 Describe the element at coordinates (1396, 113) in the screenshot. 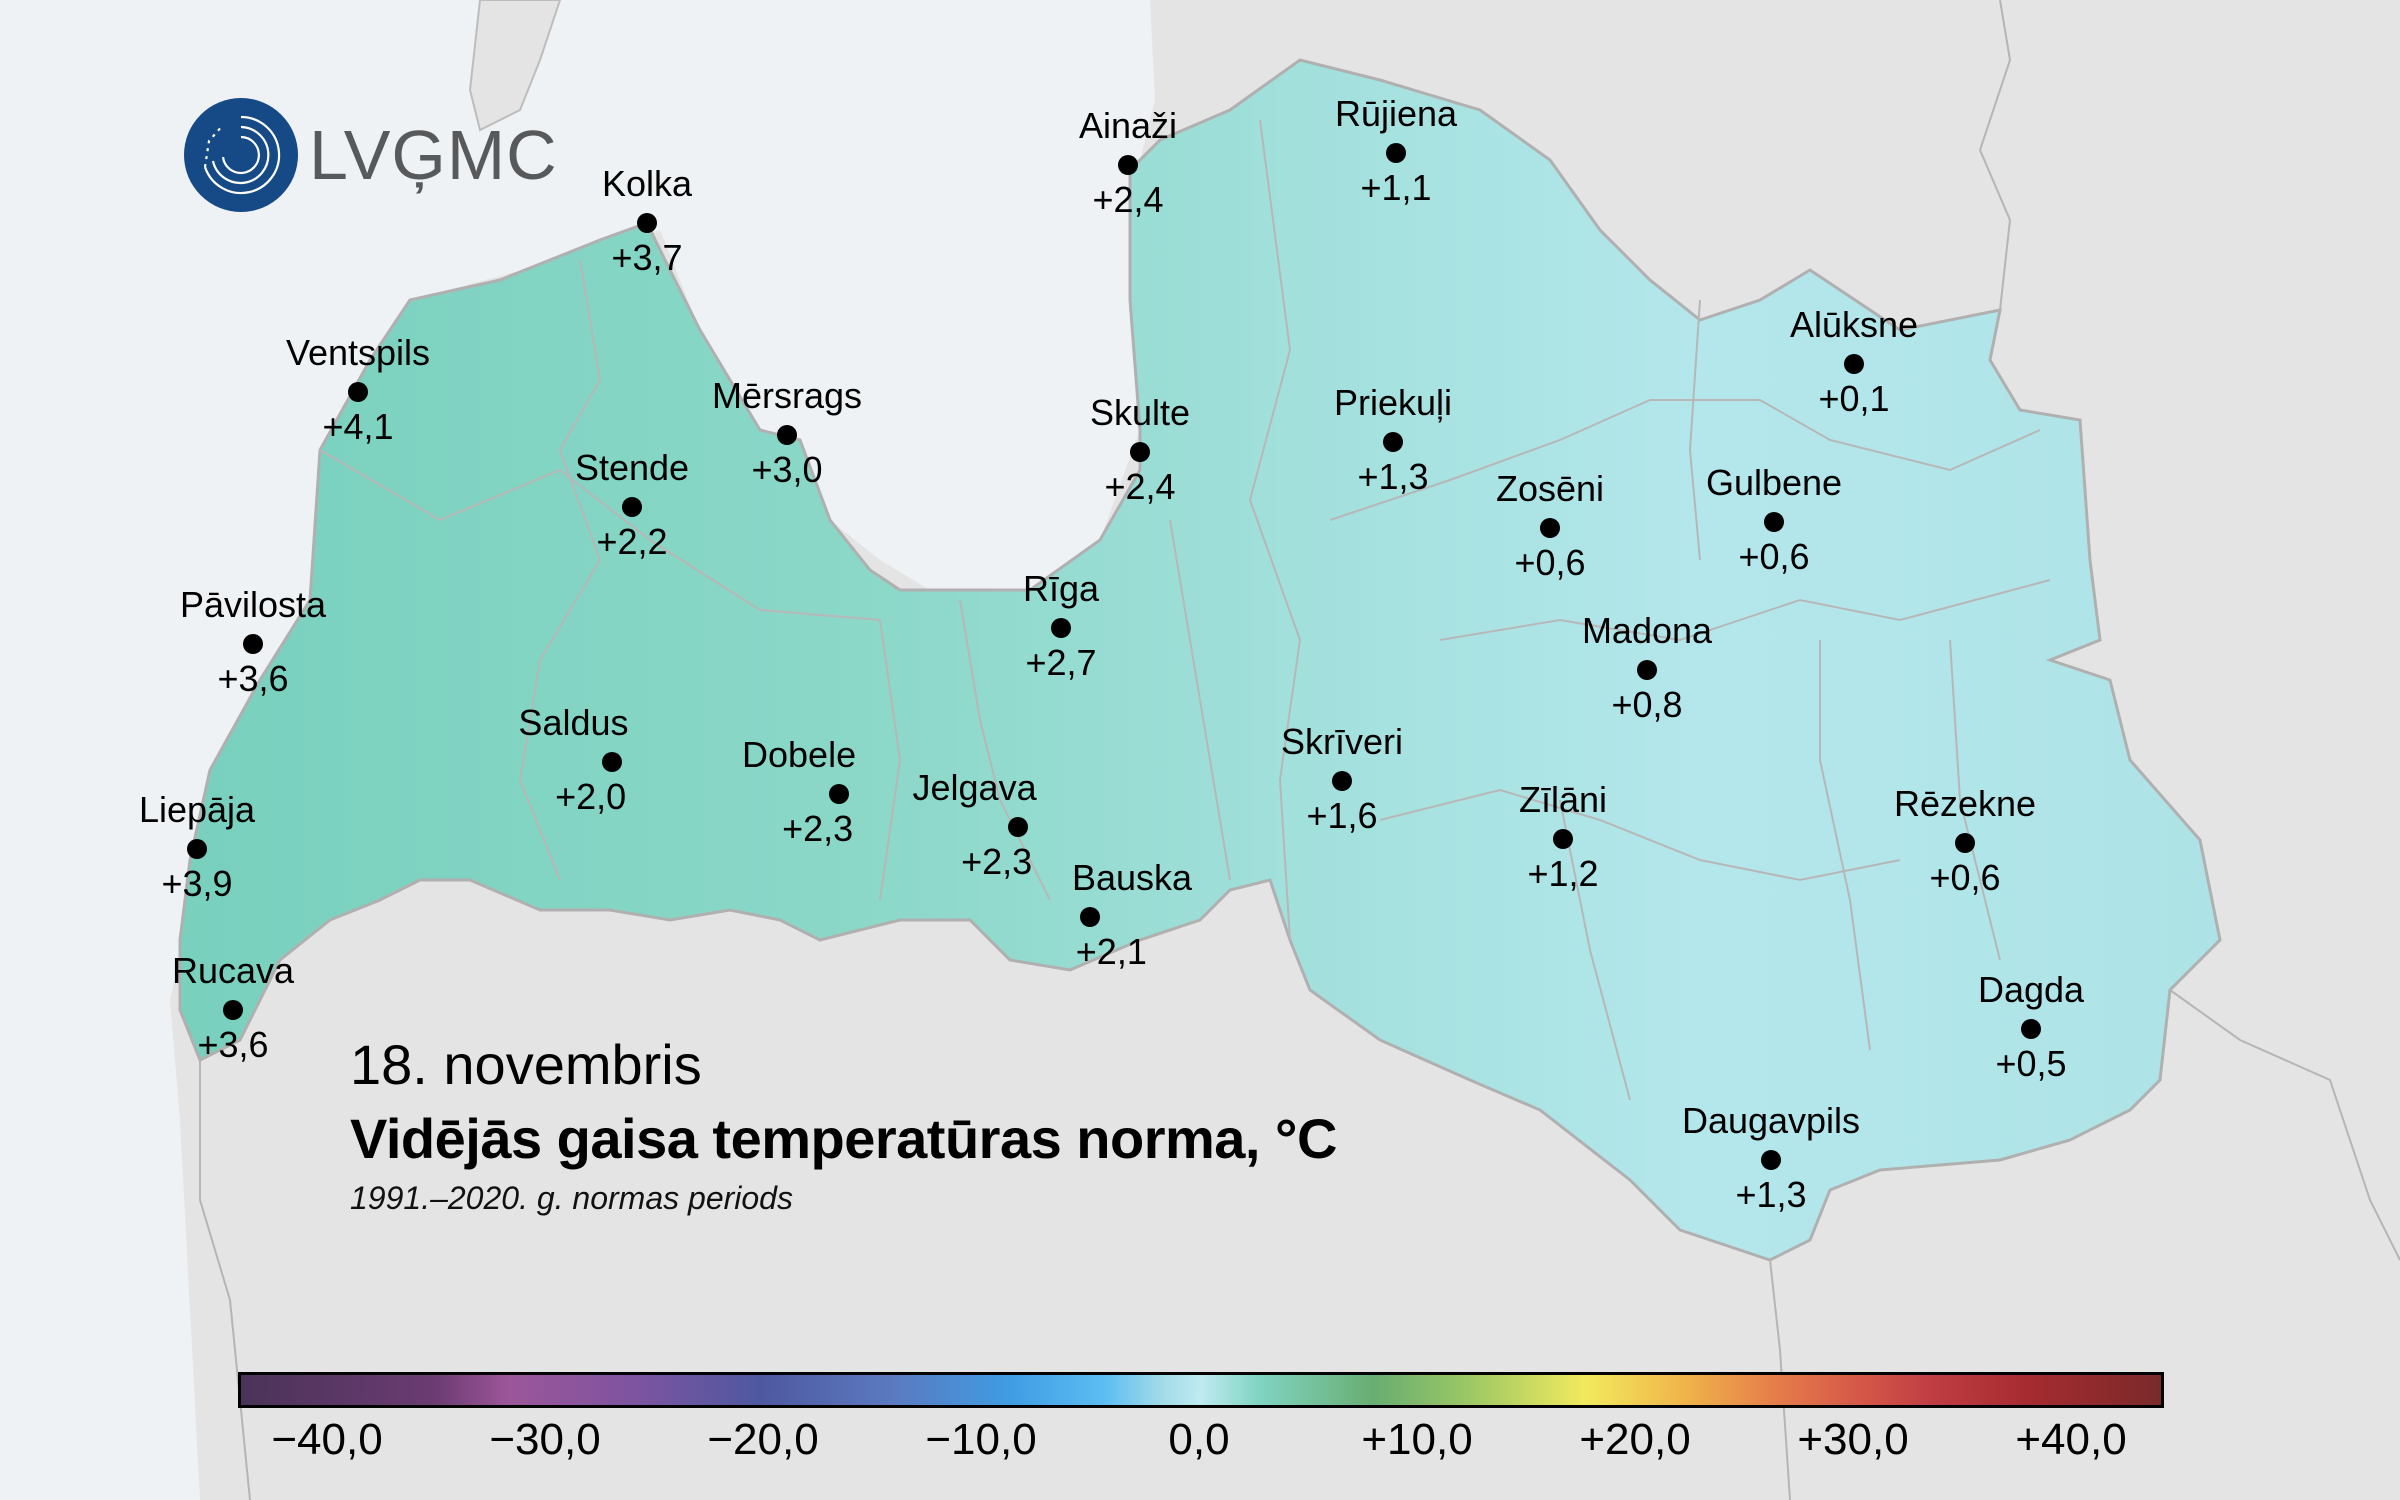

I see `station-name: Rūjiena` at that location.